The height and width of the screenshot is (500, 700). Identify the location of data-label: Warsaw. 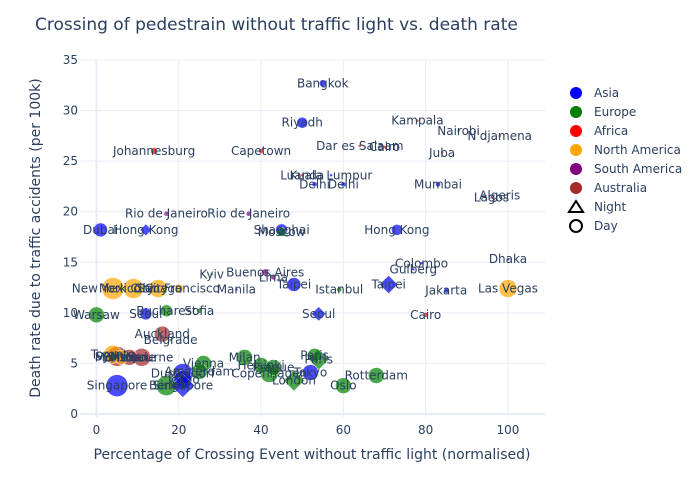
(96, 315).